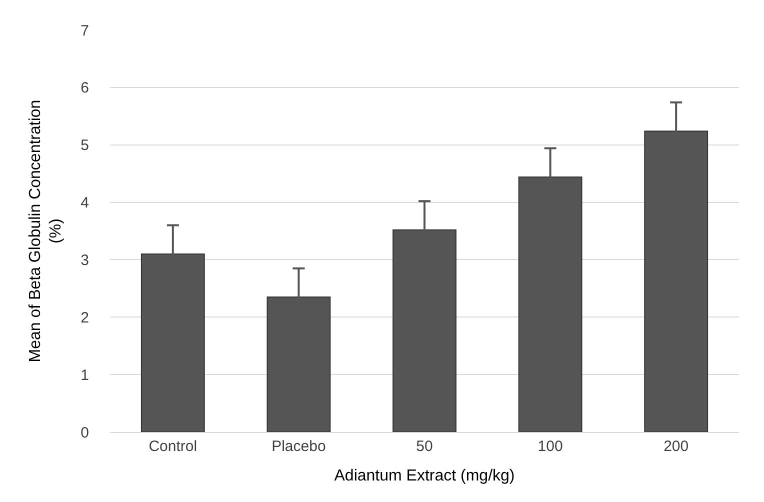  I want to click on y-tick-label: 7, so click(84, 31).